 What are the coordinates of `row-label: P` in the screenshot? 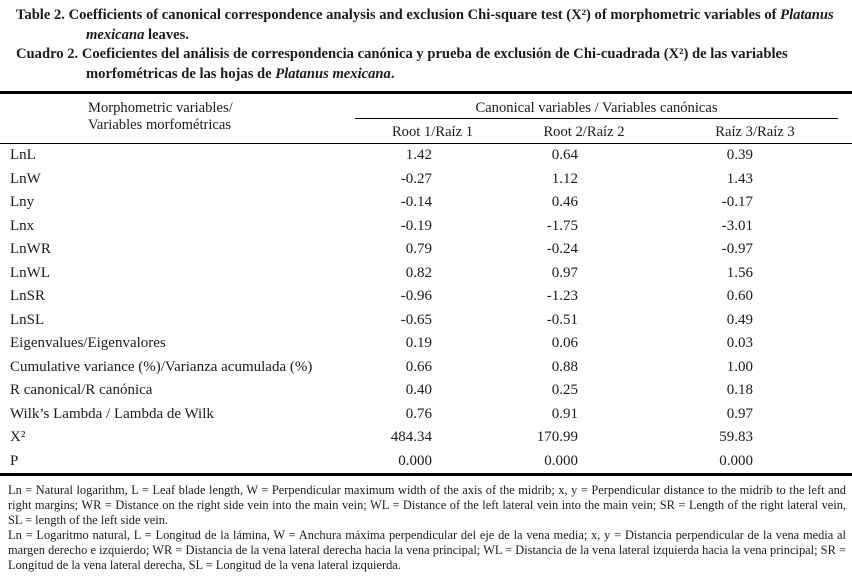 It's located at (14, 460).